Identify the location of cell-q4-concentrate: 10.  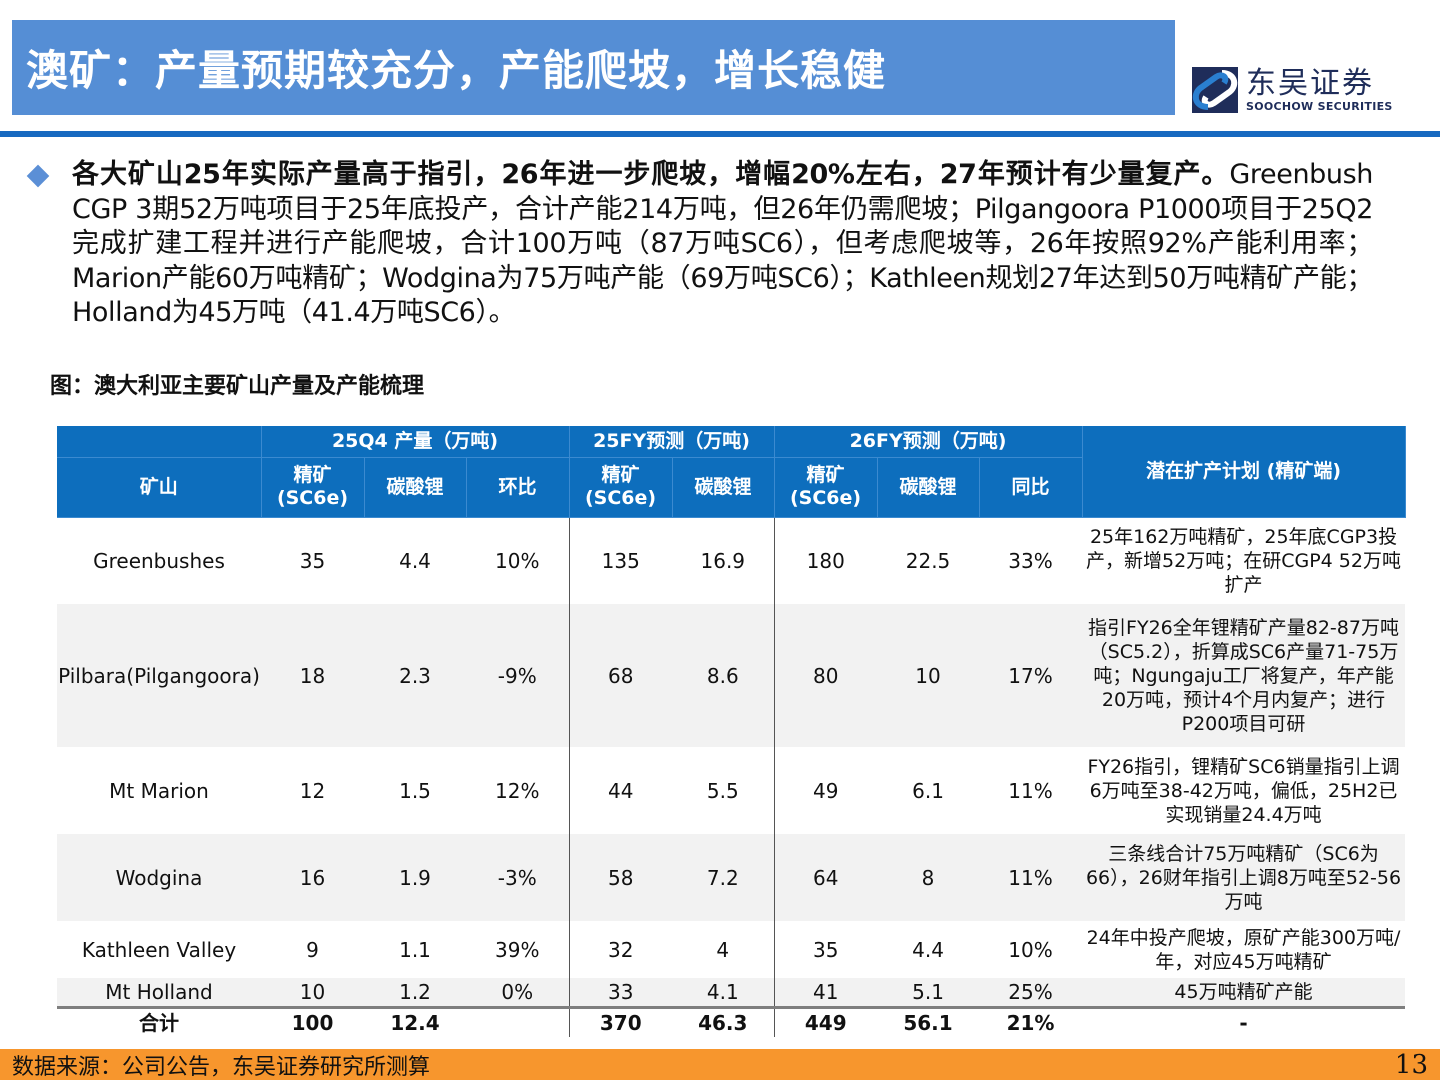
(312, 992).